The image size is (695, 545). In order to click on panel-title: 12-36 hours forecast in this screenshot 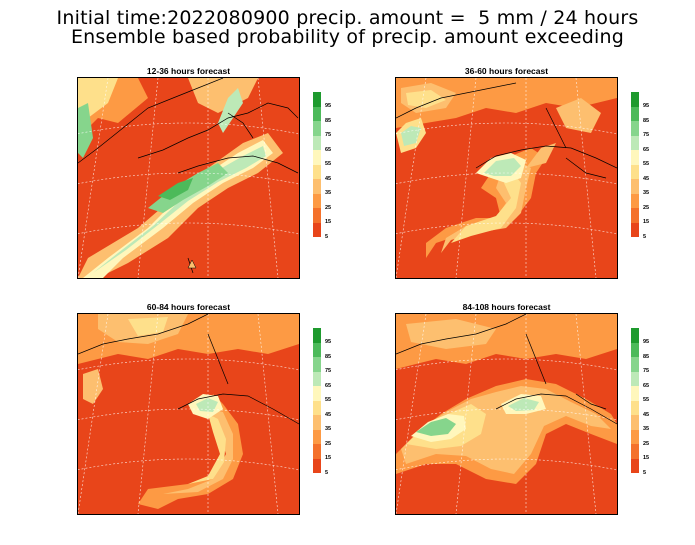, I will do `click(188, 71)`.